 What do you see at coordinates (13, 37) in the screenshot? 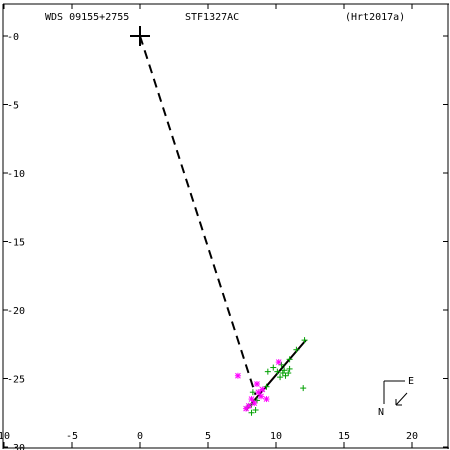
I see `y-tick-label: -0` at bounding box center [13, 37].